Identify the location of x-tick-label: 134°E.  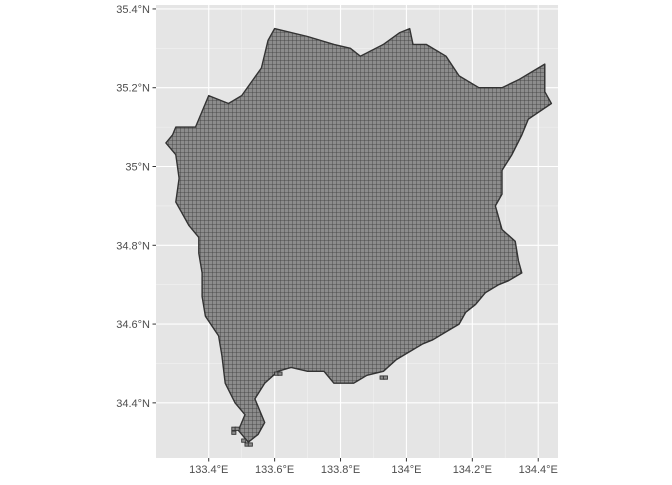
(406, 470).